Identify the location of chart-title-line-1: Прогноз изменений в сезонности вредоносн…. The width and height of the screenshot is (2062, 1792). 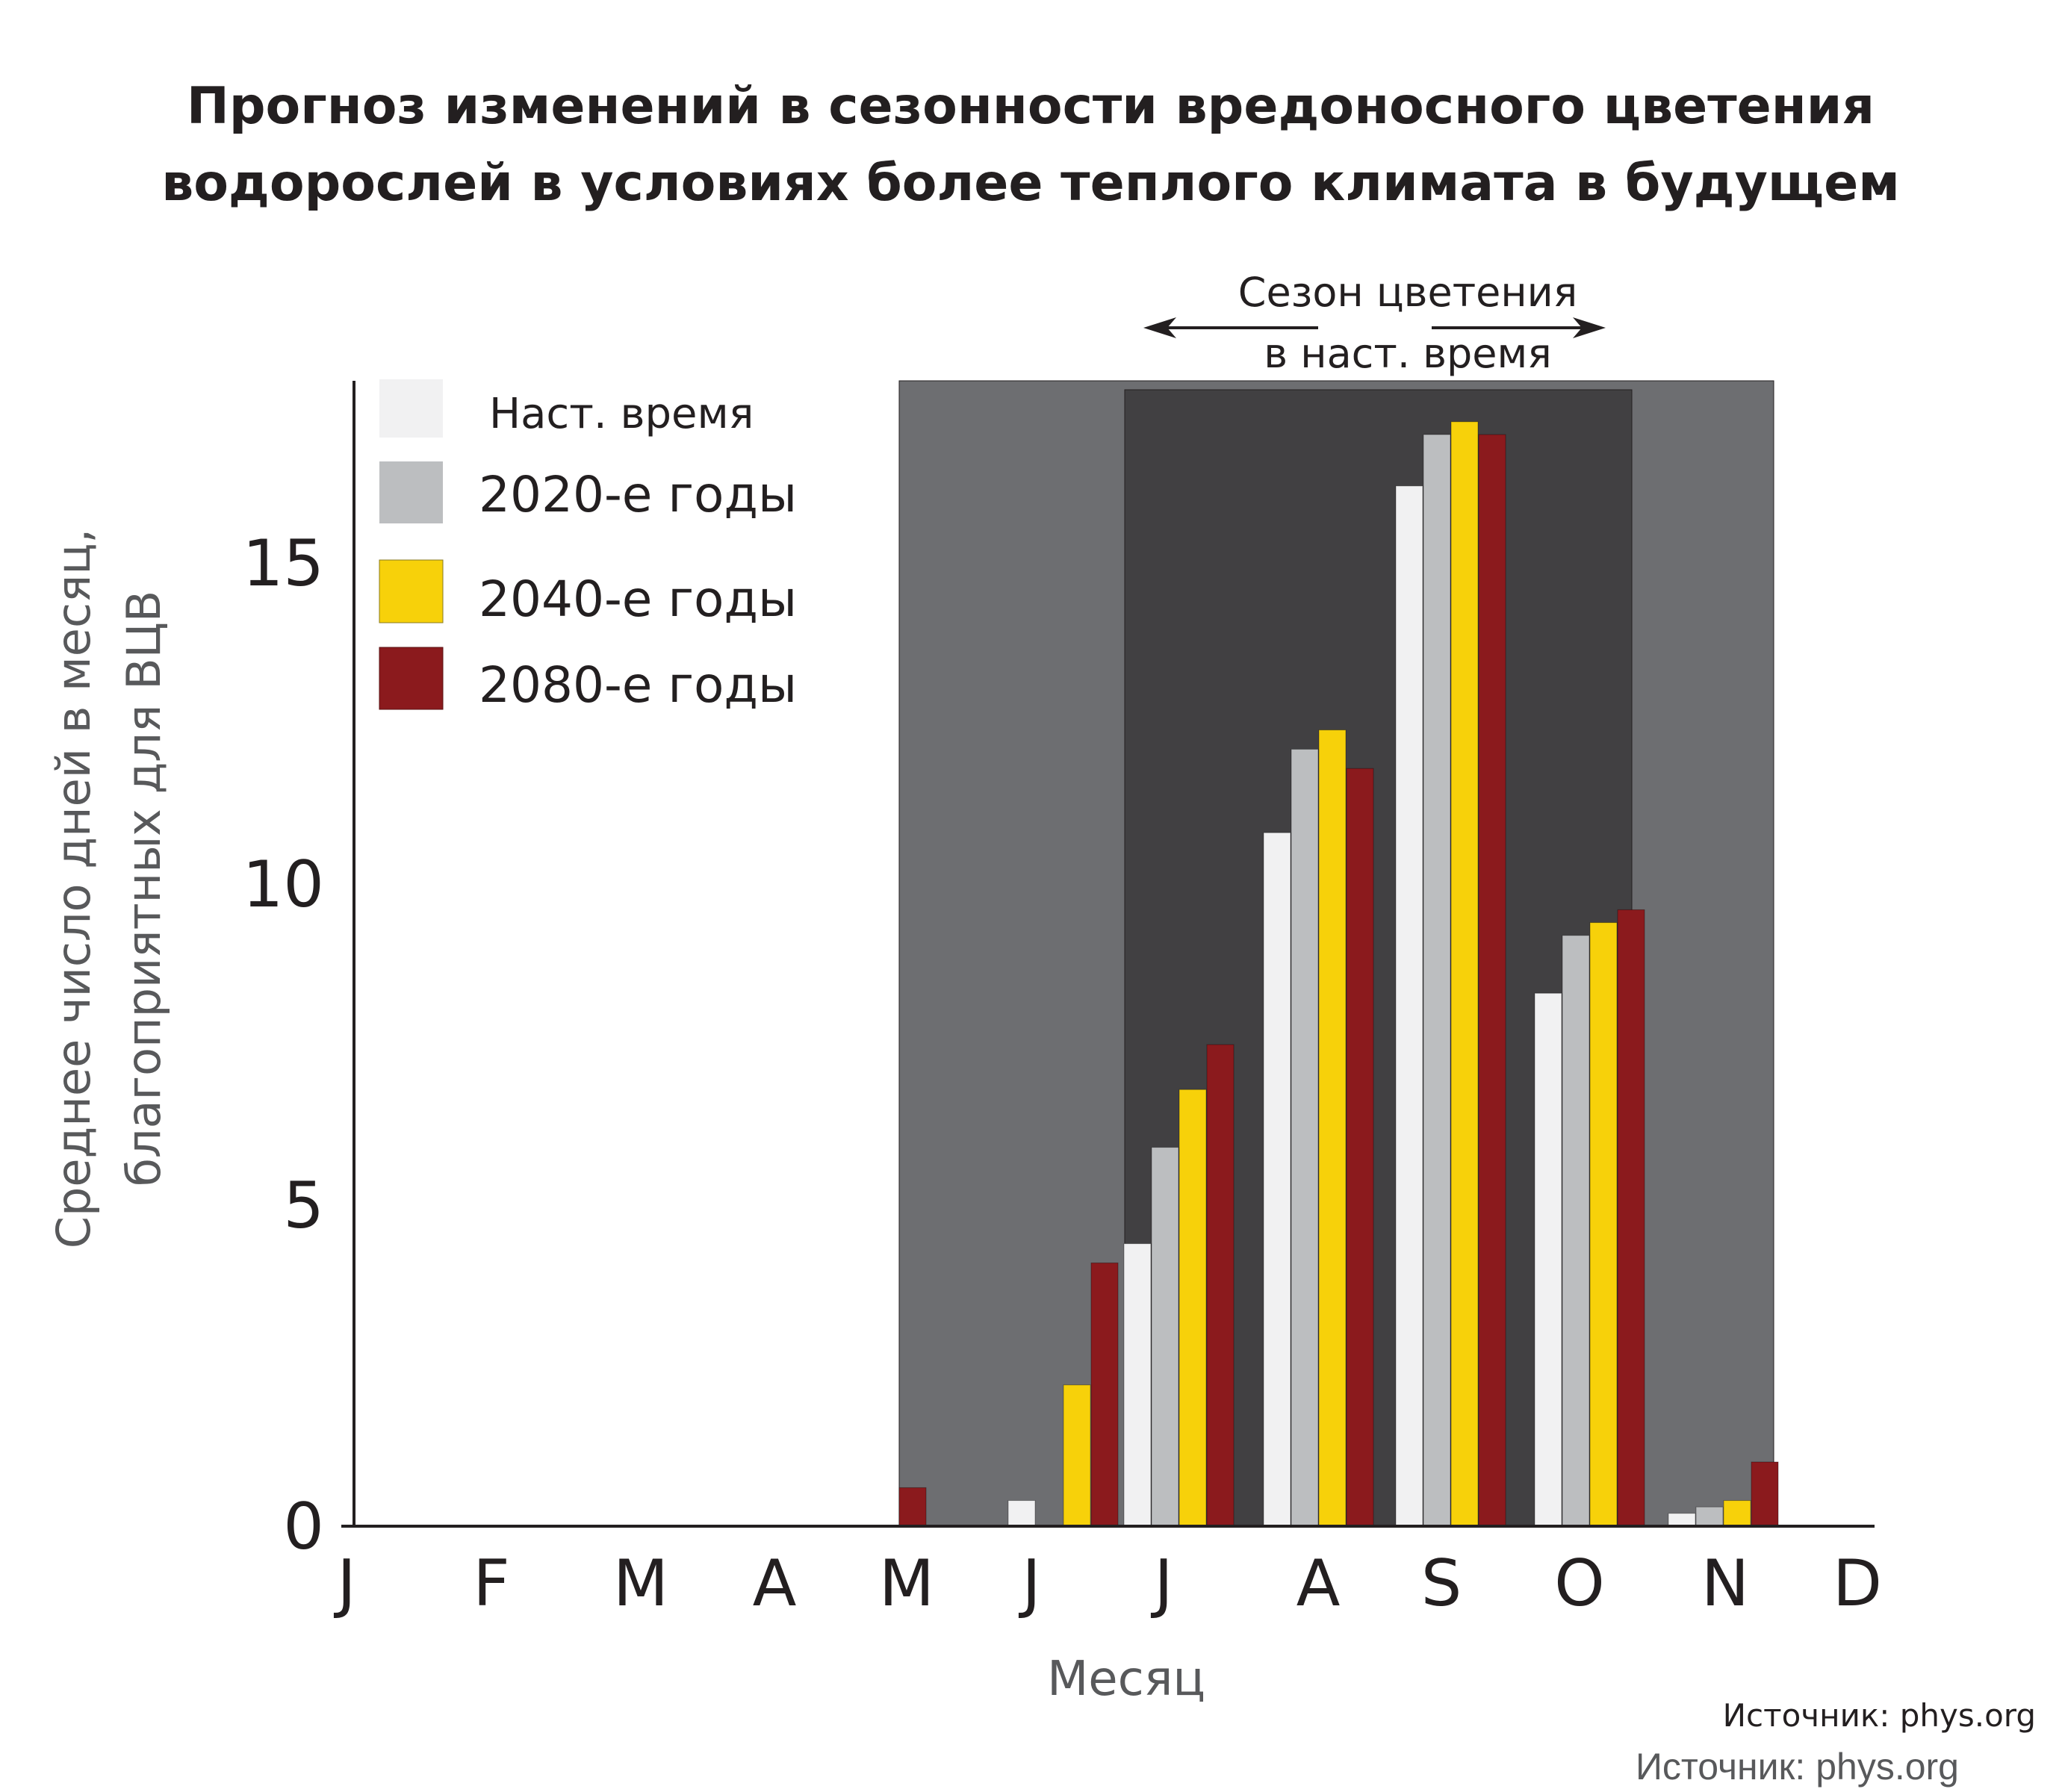
(1031, 106).